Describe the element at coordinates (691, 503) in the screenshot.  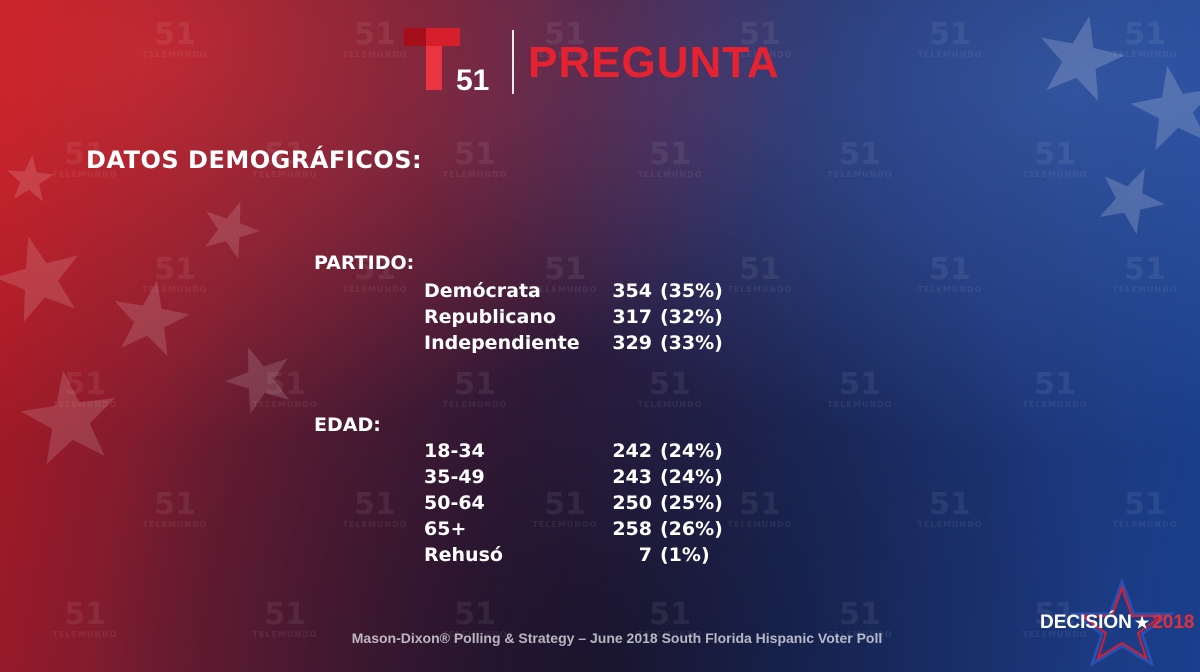
I see `row-percent: (25%)` at that location.